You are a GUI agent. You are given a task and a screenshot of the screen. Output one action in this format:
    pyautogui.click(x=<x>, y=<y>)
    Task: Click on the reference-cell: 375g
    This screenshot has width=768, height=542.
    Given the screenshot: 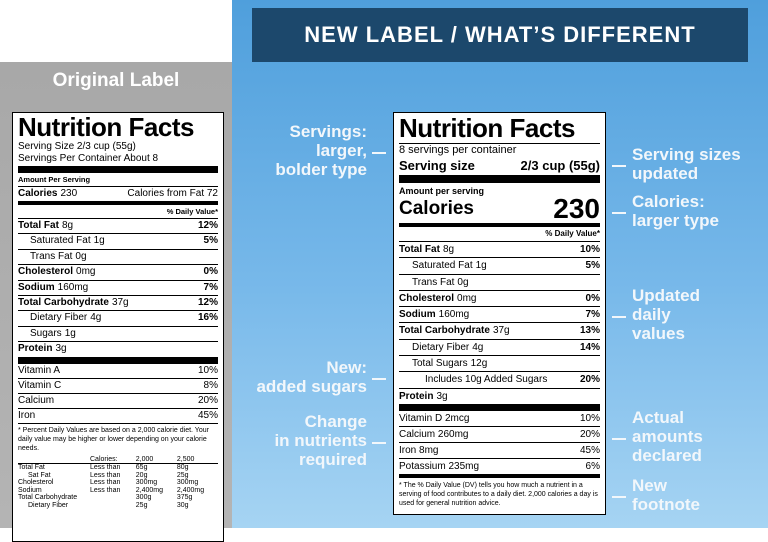 What is the action you would take?
    pyautogui.click(x=184, y=498)
    